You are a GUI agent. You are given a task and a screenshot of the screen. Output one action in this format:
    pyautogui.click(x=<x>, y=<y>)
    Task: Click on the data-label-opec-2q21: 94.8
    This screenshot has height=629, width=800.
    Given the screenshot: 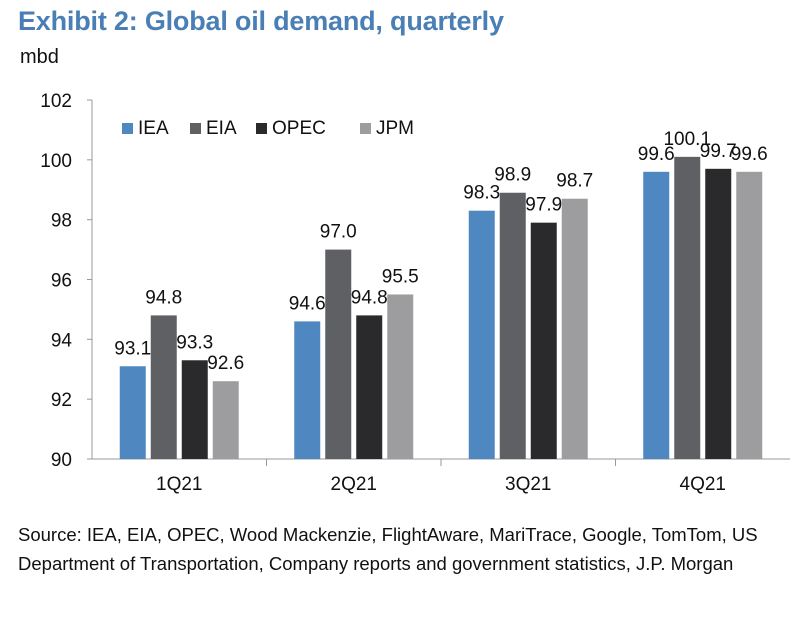 What is the action you would take?
    pyautogui.click(x=369, y=297)
    